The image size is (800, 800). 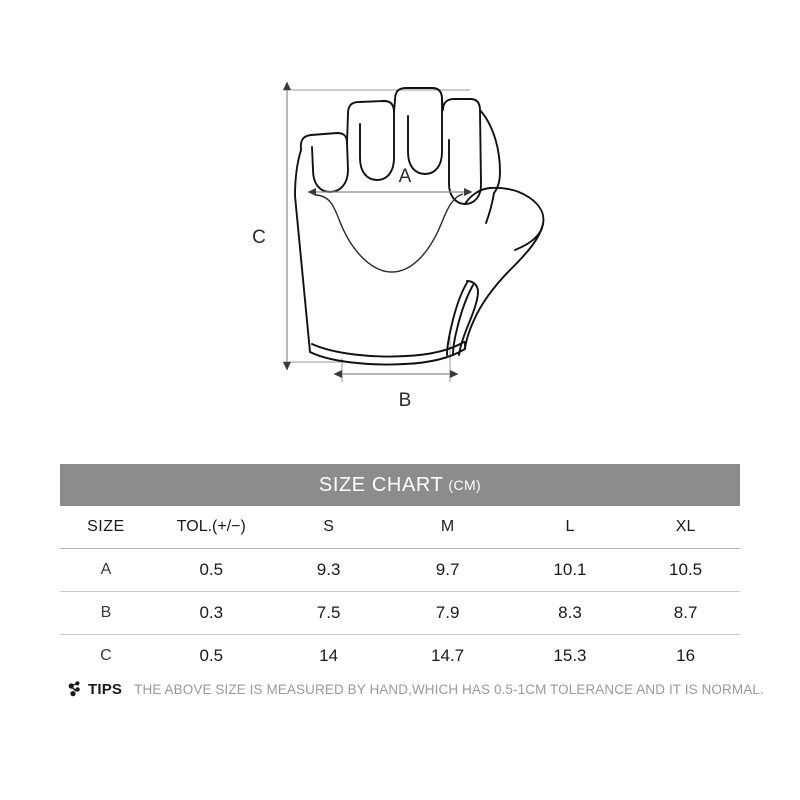 What do you see at coordinates (570, 655) in the screenshot?
I see `cell-c-l: 15.3` at bounding box center [570, 655].